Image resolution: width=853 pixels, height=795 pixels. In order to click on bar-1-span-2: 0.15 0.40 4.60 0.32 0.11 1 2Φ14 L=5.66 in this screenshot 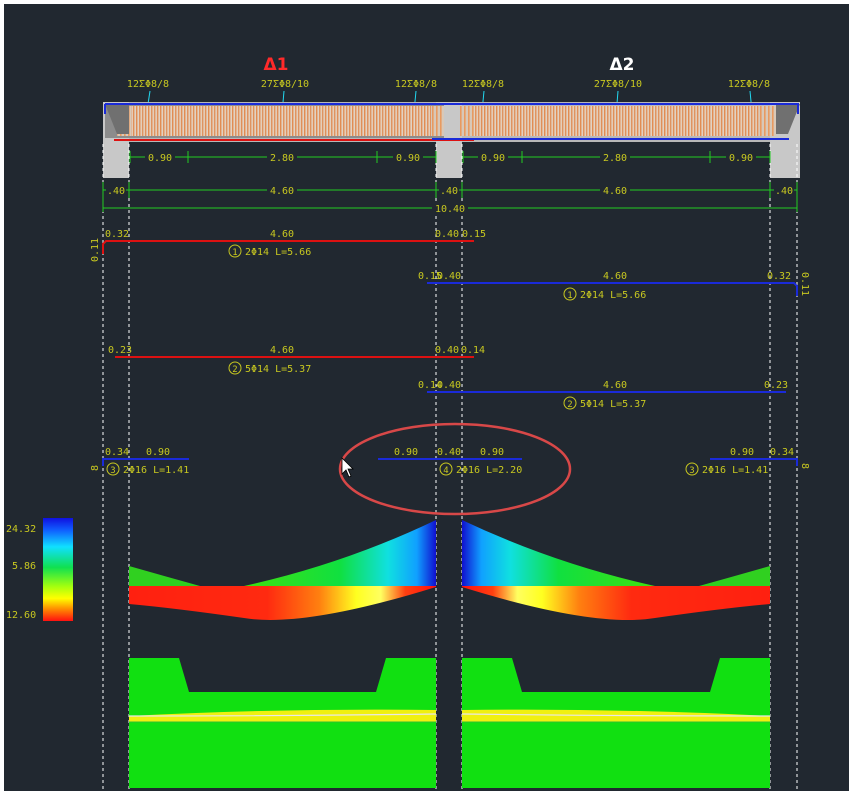, I will do `click(614, 286)`.